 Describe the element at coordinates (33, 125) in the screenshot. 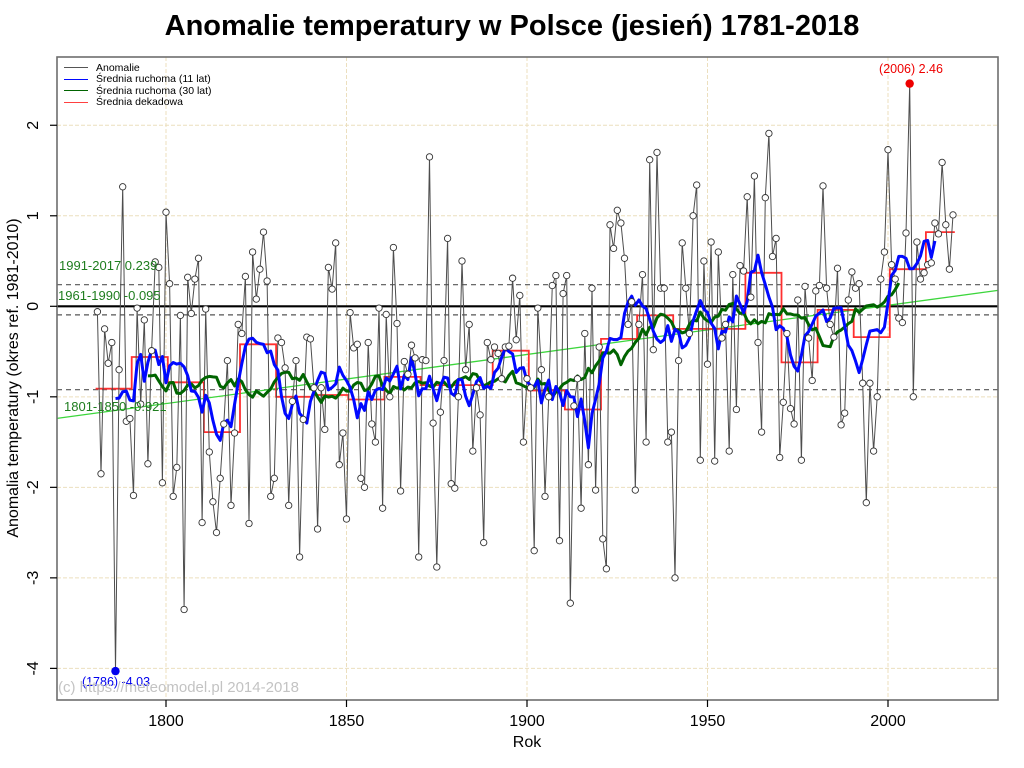

I see `y-tick-label: 2` at that location.